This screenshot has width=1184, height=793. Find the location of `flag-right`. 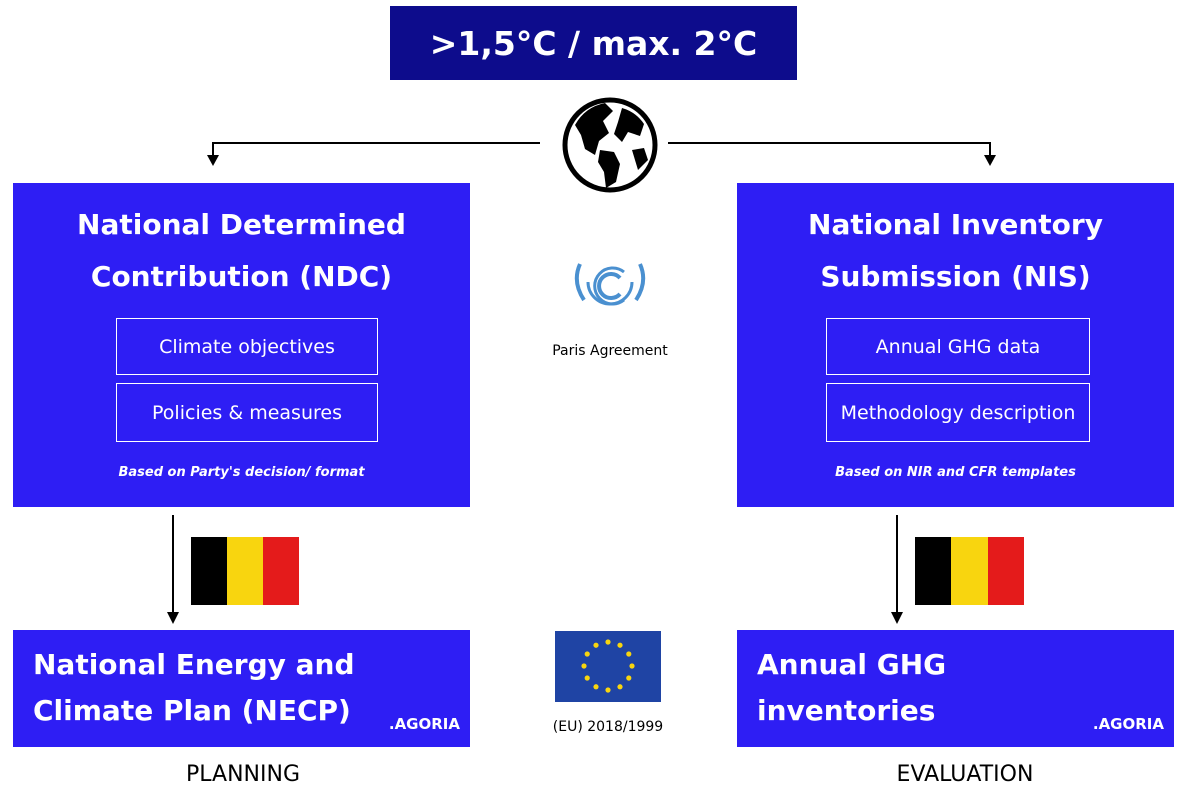

flag-right is located at coordinates (969, 571).